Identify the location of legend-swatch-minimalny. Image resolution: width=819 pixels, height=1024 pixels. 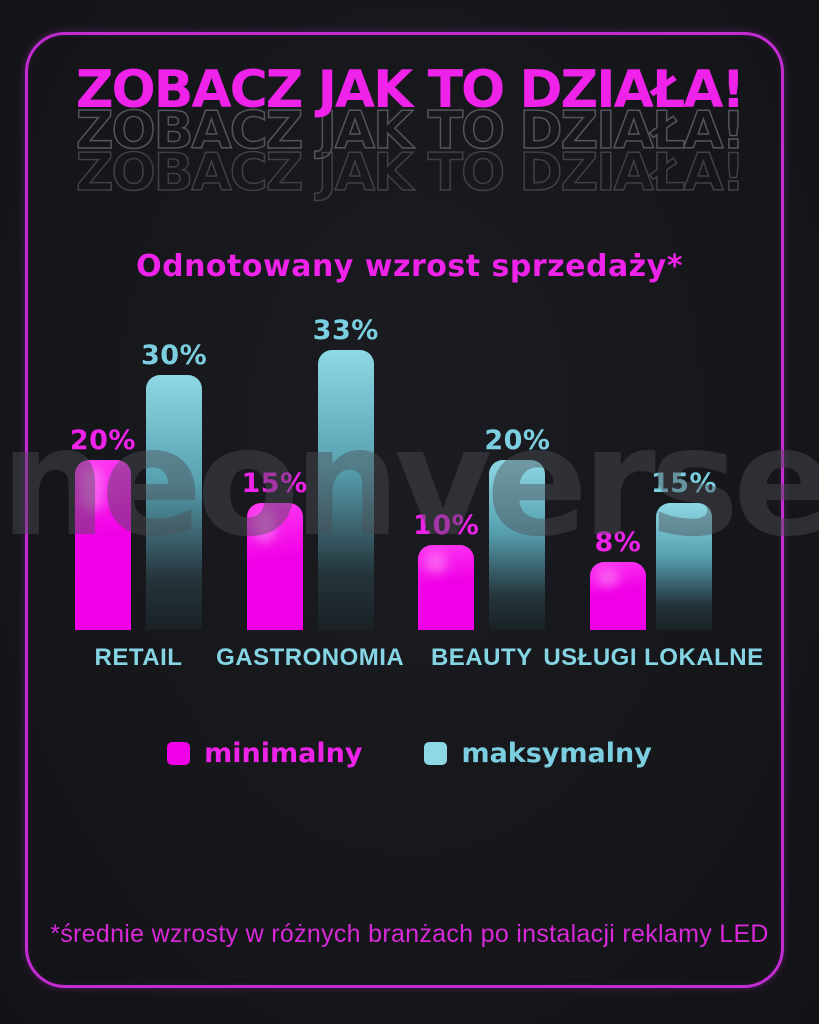
(179, 753).